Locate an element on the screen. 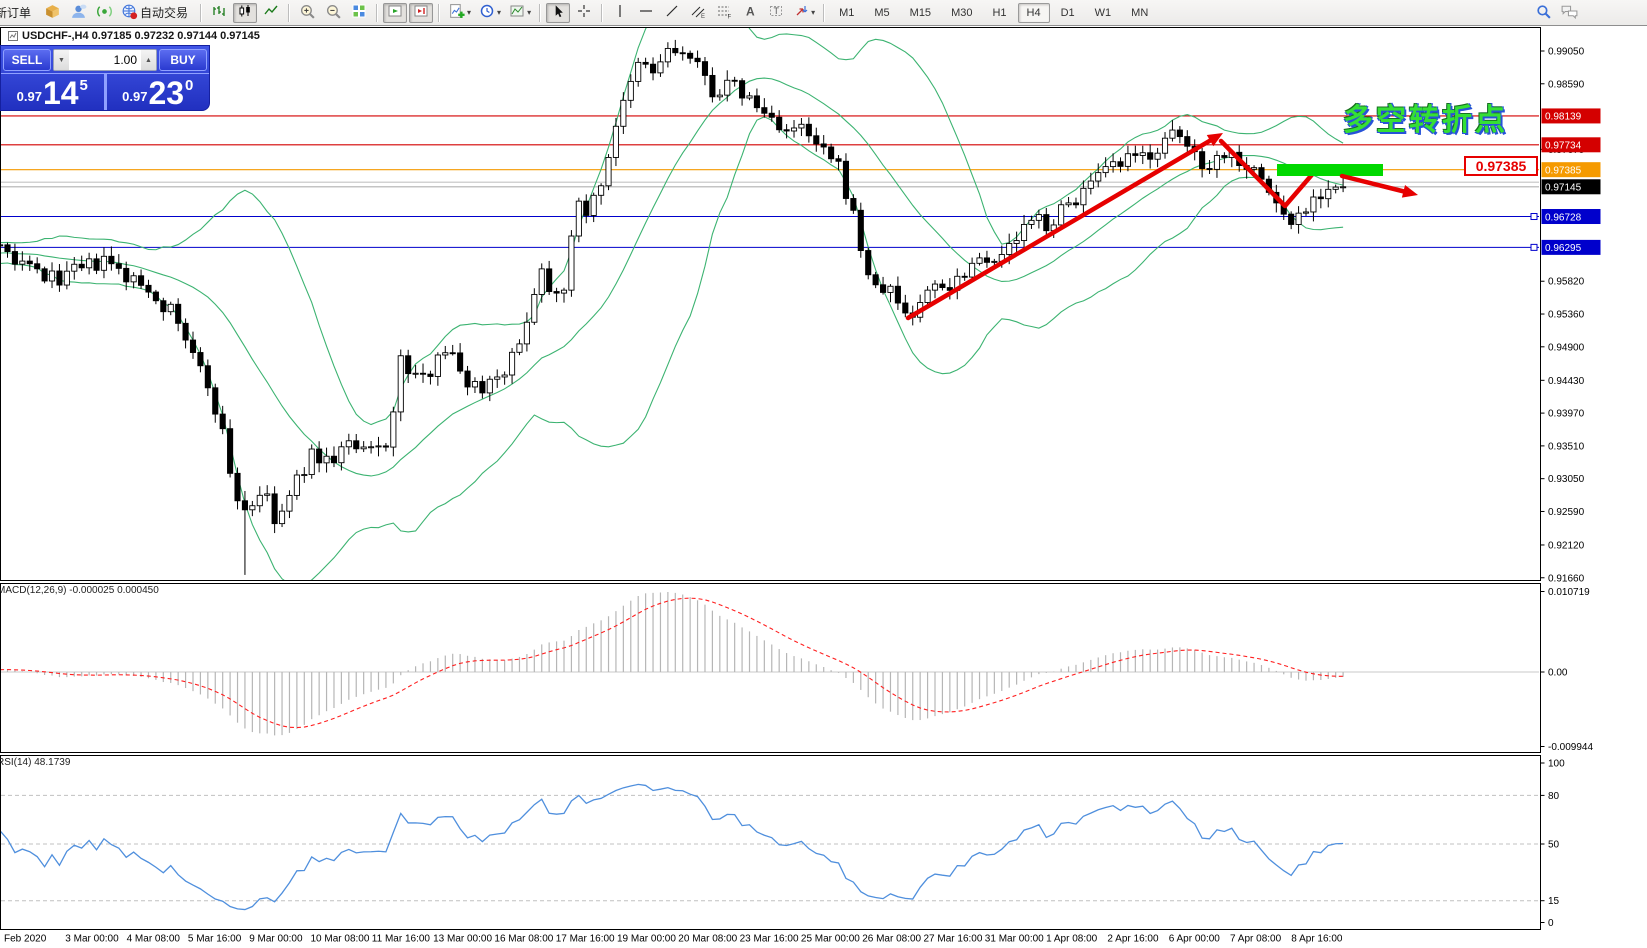  svg-text: 0.010719 is located at coordinates (1569, 592).